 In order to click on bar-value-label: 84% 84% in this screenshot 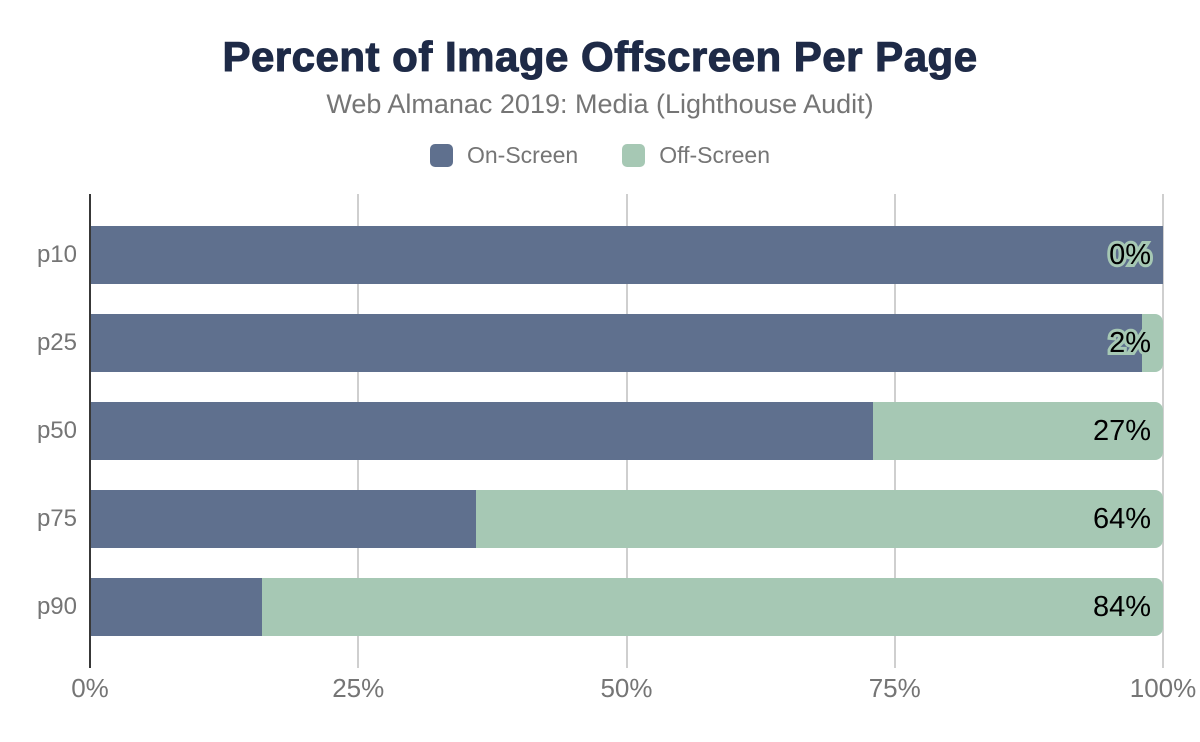, I will do `click(1122, 607)`.